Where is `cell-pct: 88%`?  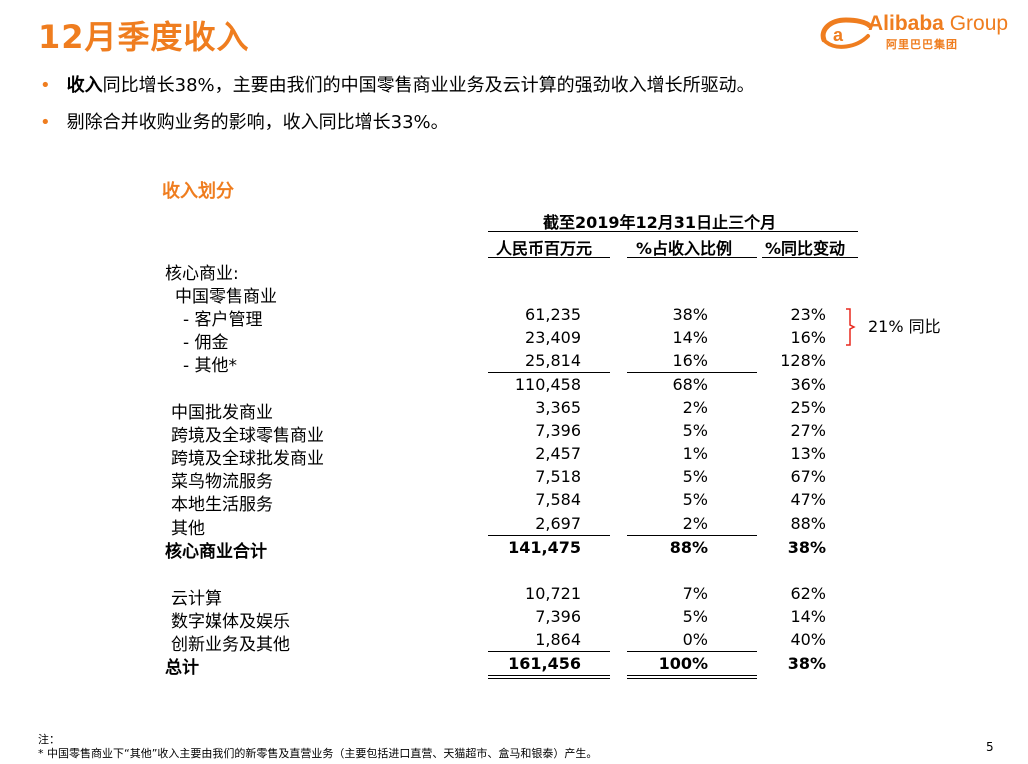 cell-pct: 88% is located at coordinates (688, 547).